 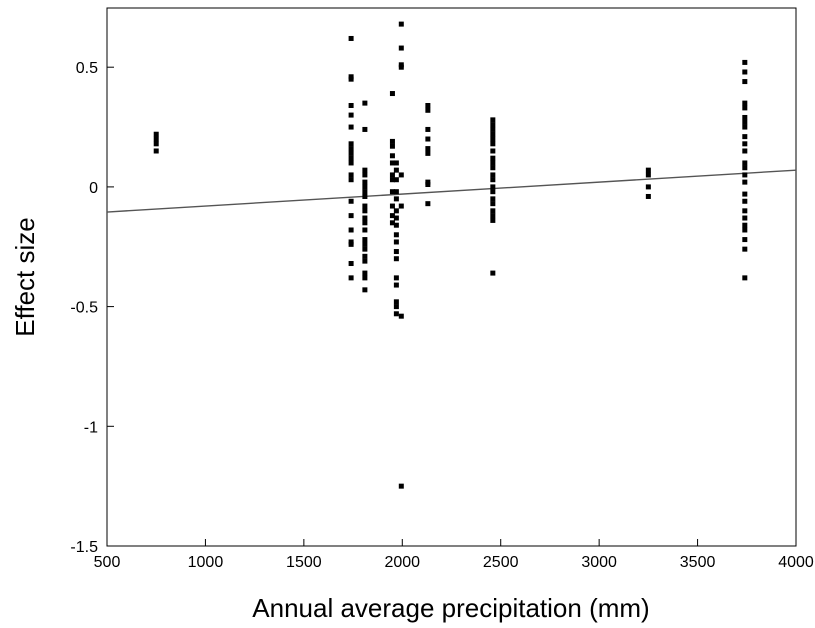 What do you see at coordinates (450, 608) in the screenshot?
I see `x-axis-title: Annual average precipitation (mm)` at bounding box center [450, 608].